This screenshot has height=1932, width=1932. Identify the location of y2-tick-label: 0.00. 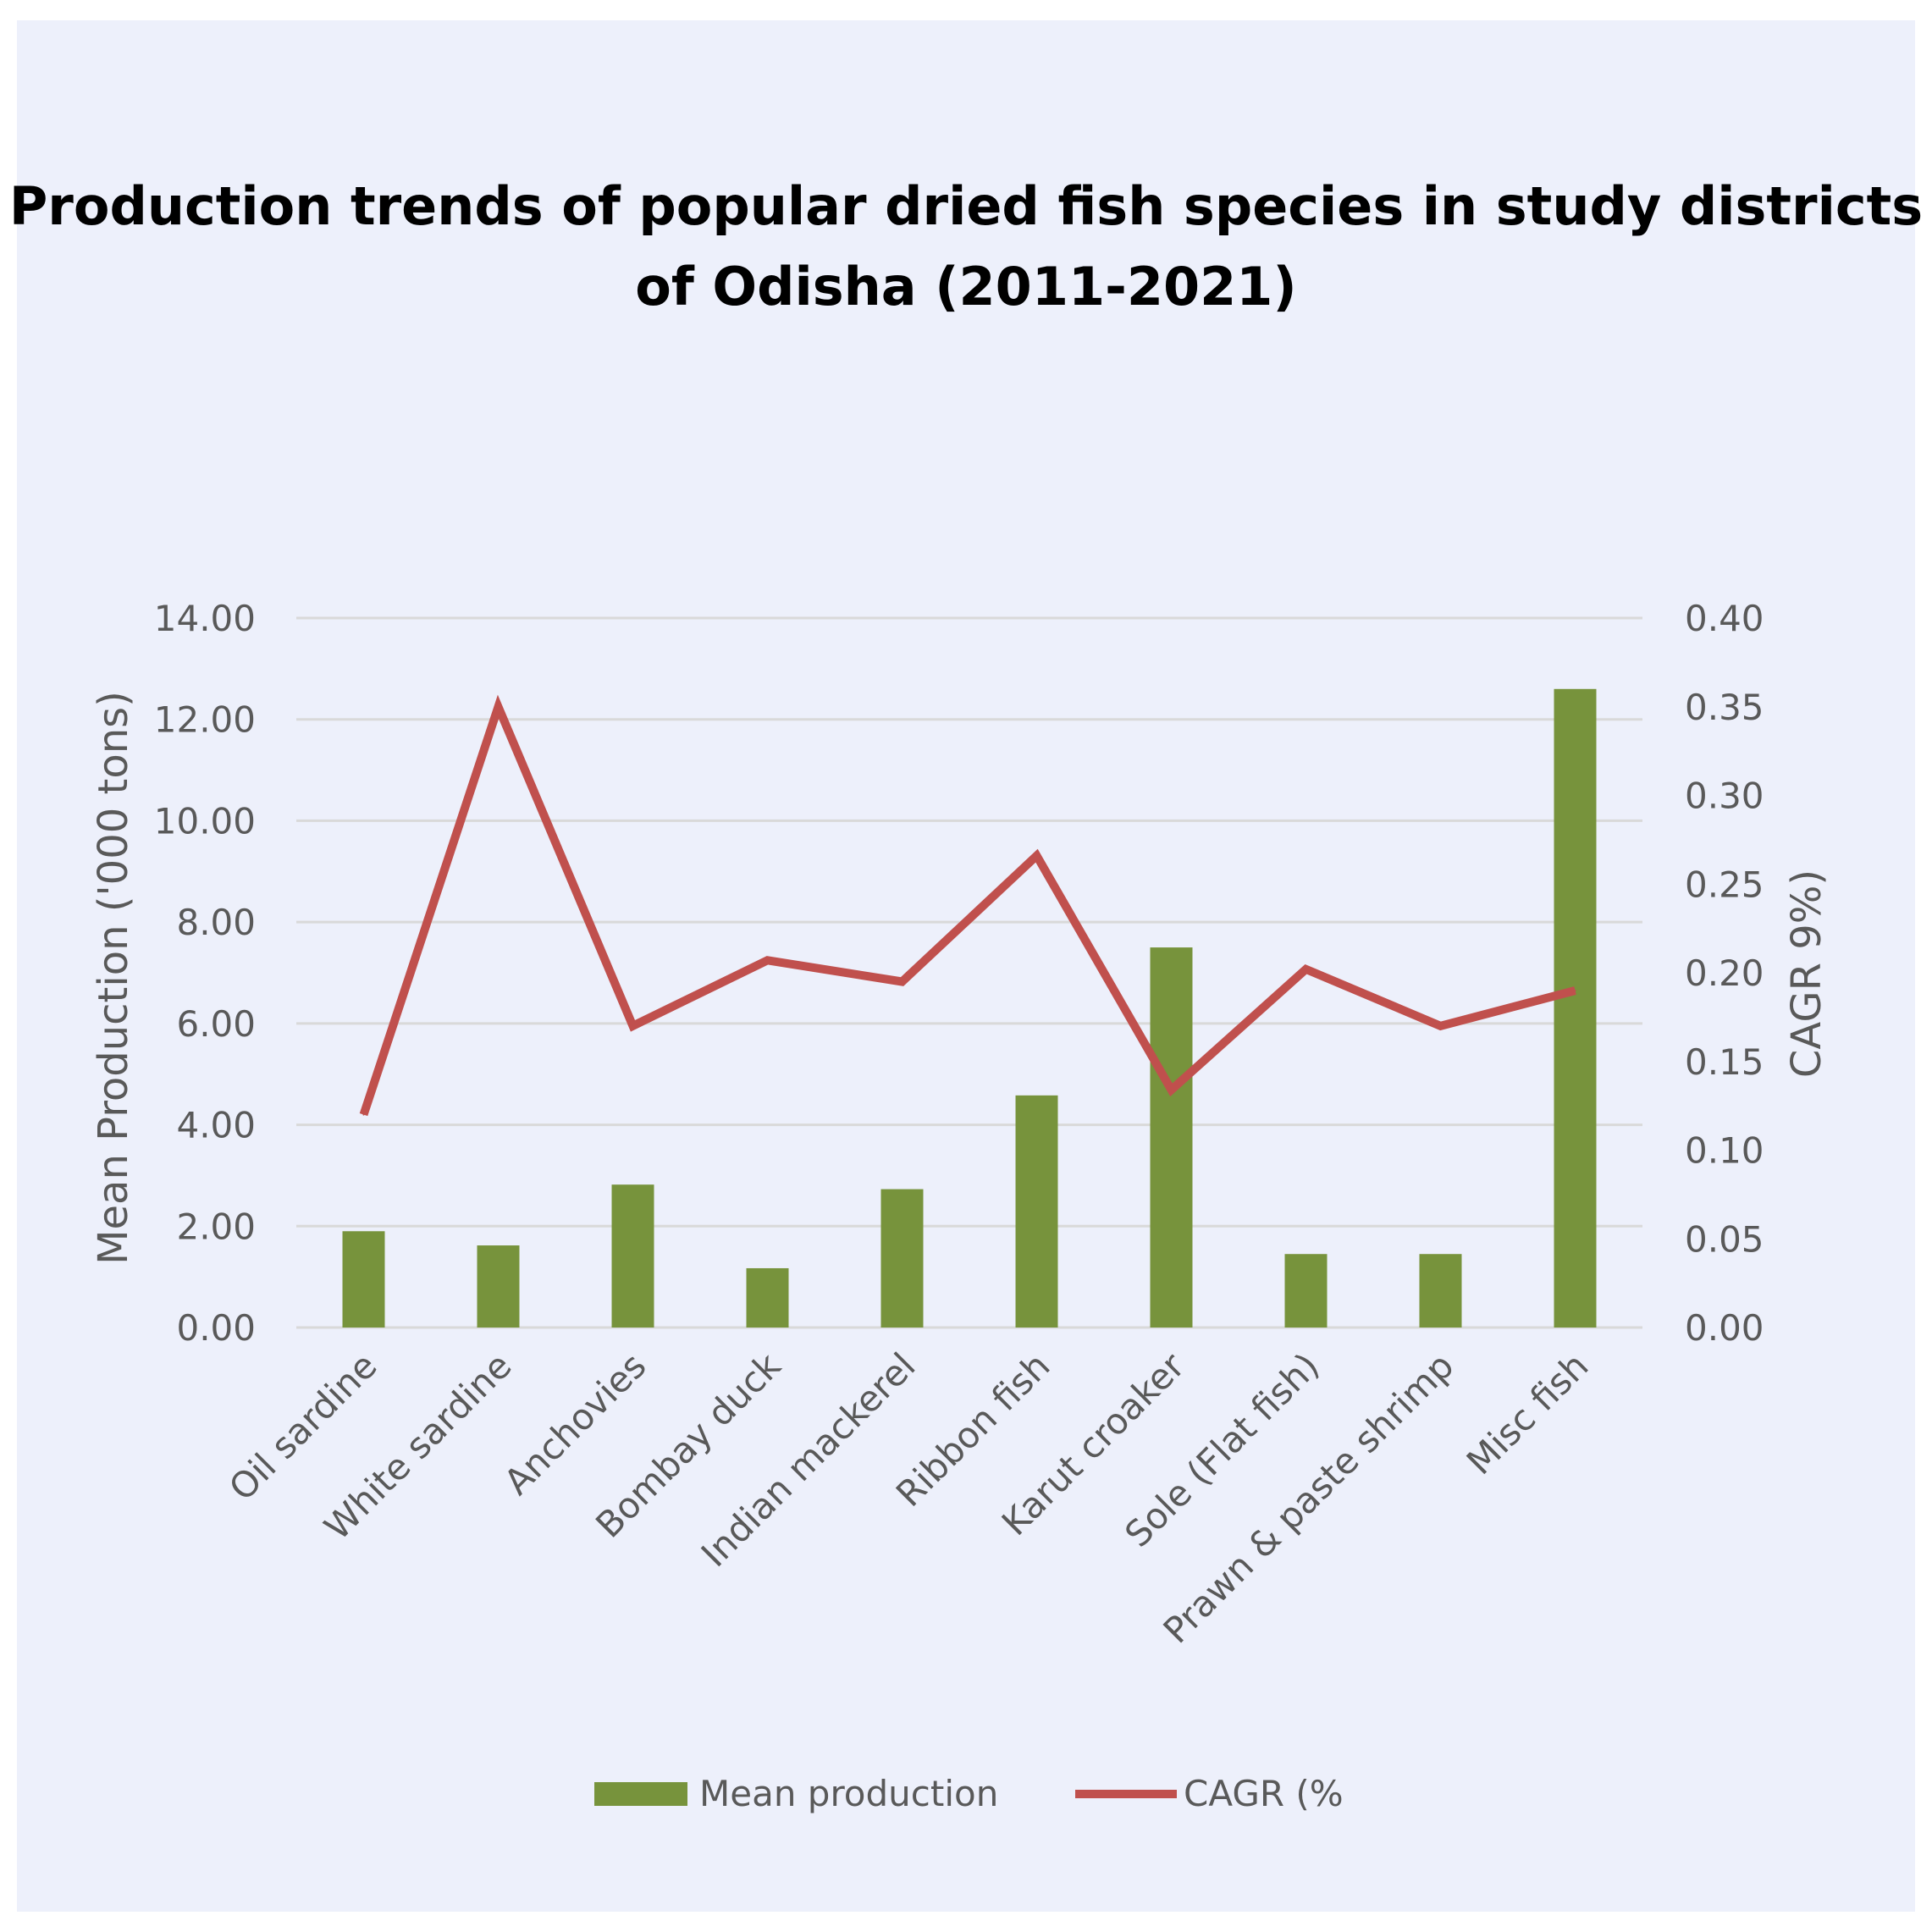
(1724, 1328).